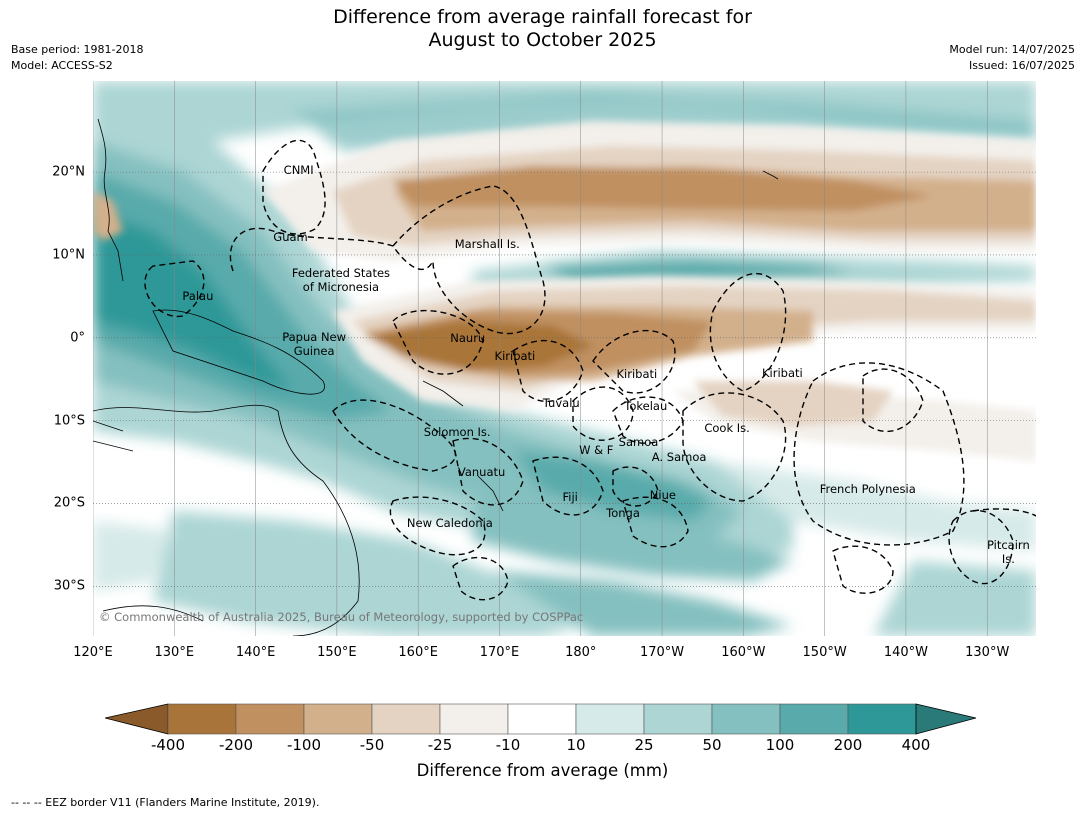  I want to click on base-info: Base period: 1981-2018 Model: ACCESS-S2, so click(77, 58).